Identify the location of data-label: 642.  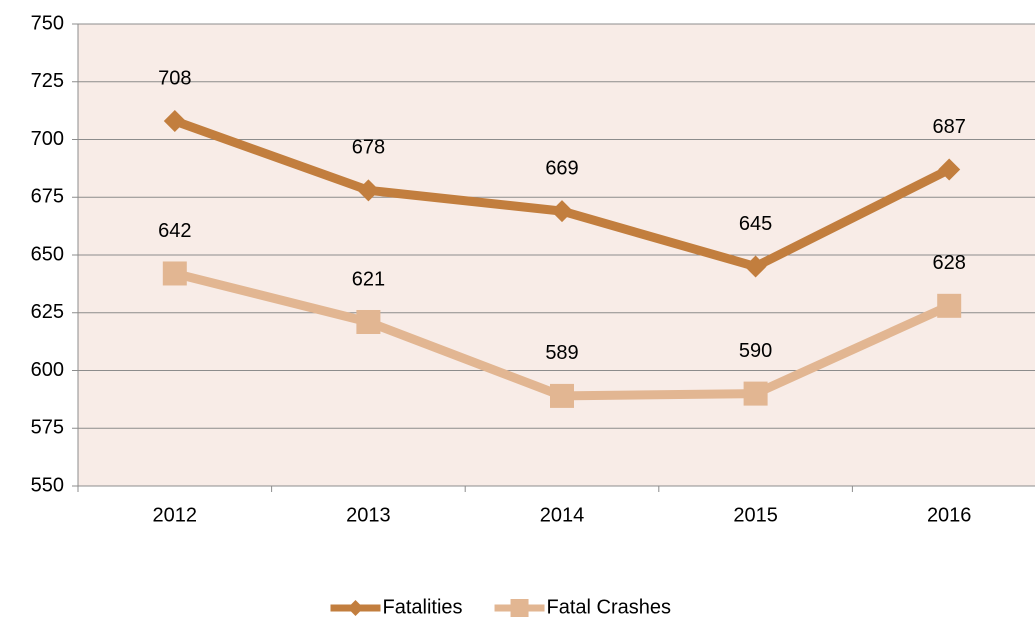
(174, 231).